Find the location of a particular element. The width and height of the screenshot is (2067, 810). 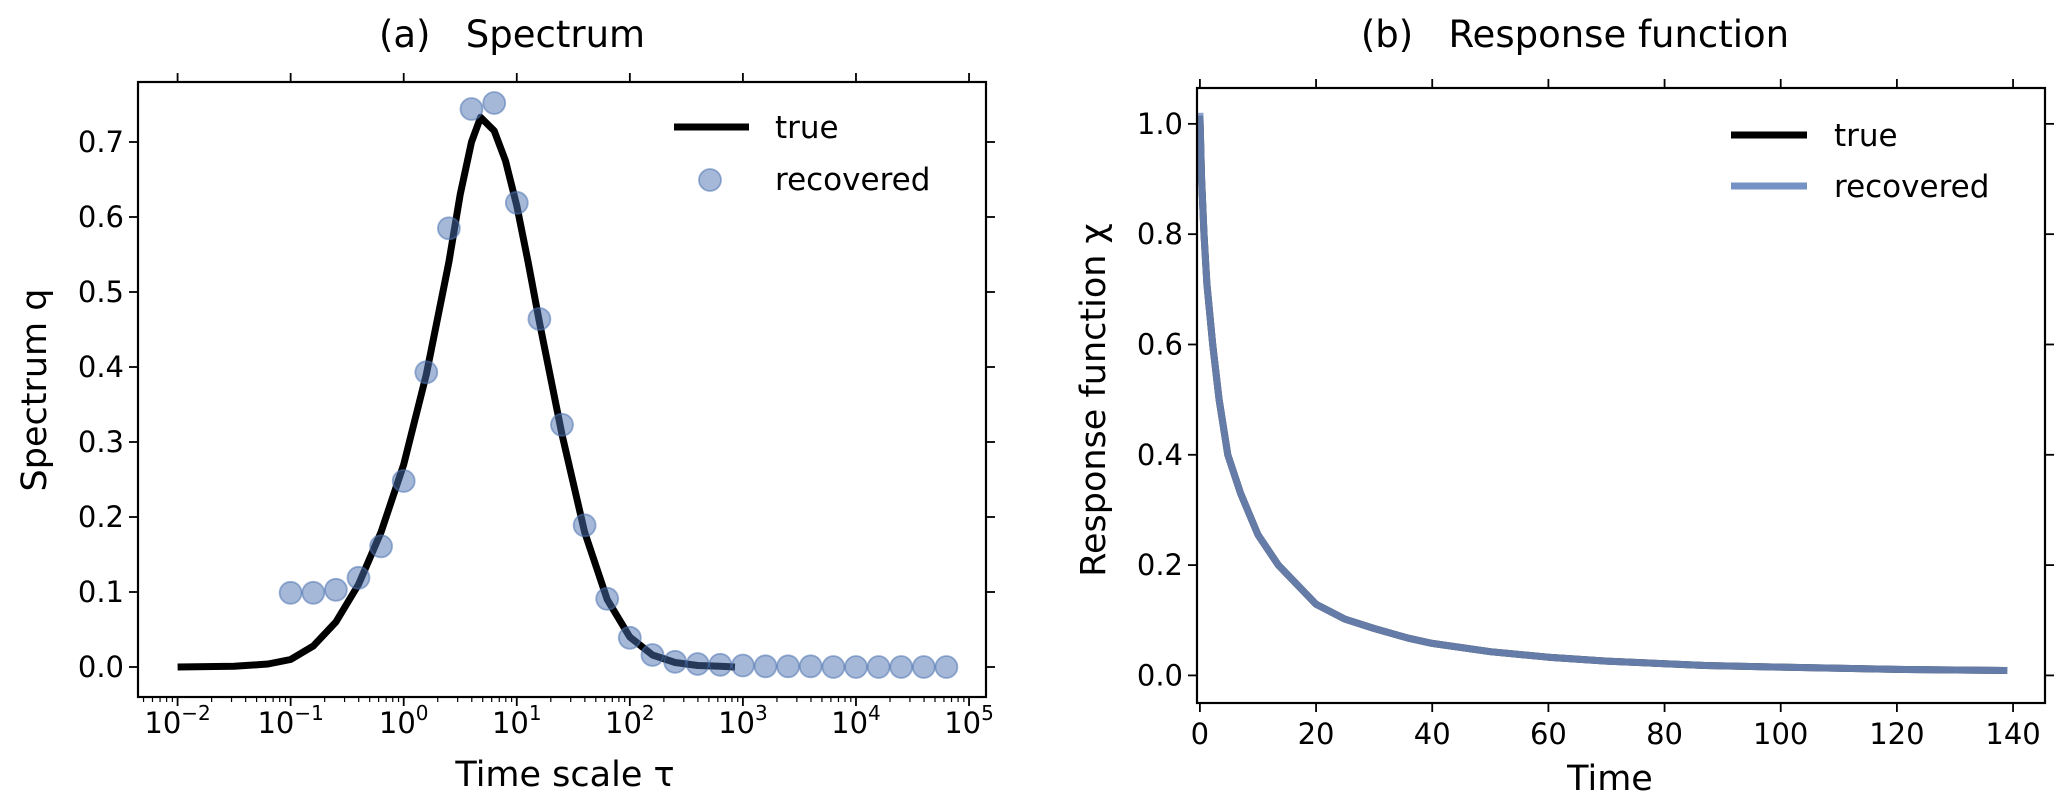

y-tick-label: 0.7 is located at coordinates (101, 142).